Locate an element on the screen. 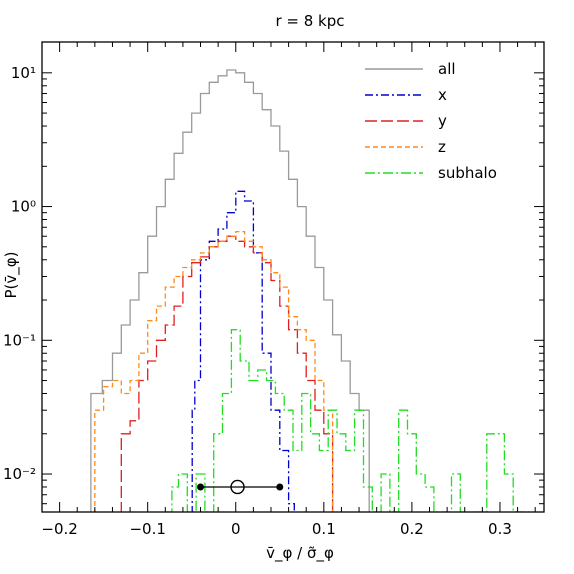 This screenshot has width=574, height=574. y-tick-label: 10⁰ is located at coordinates (23, 207).